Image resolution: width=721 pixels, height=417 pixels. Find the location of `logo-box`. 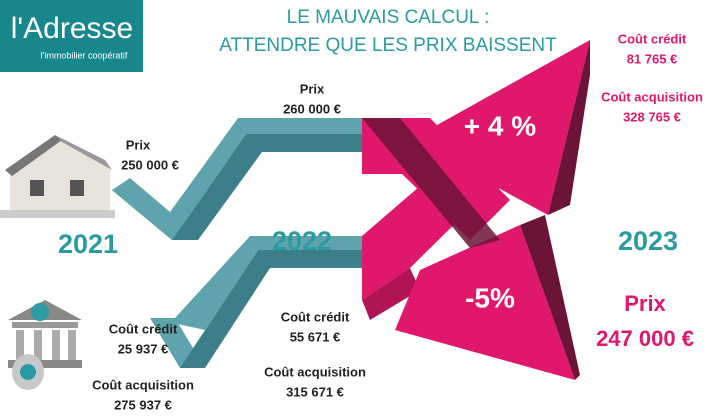

logo-box is located at coordinates (71, 36).